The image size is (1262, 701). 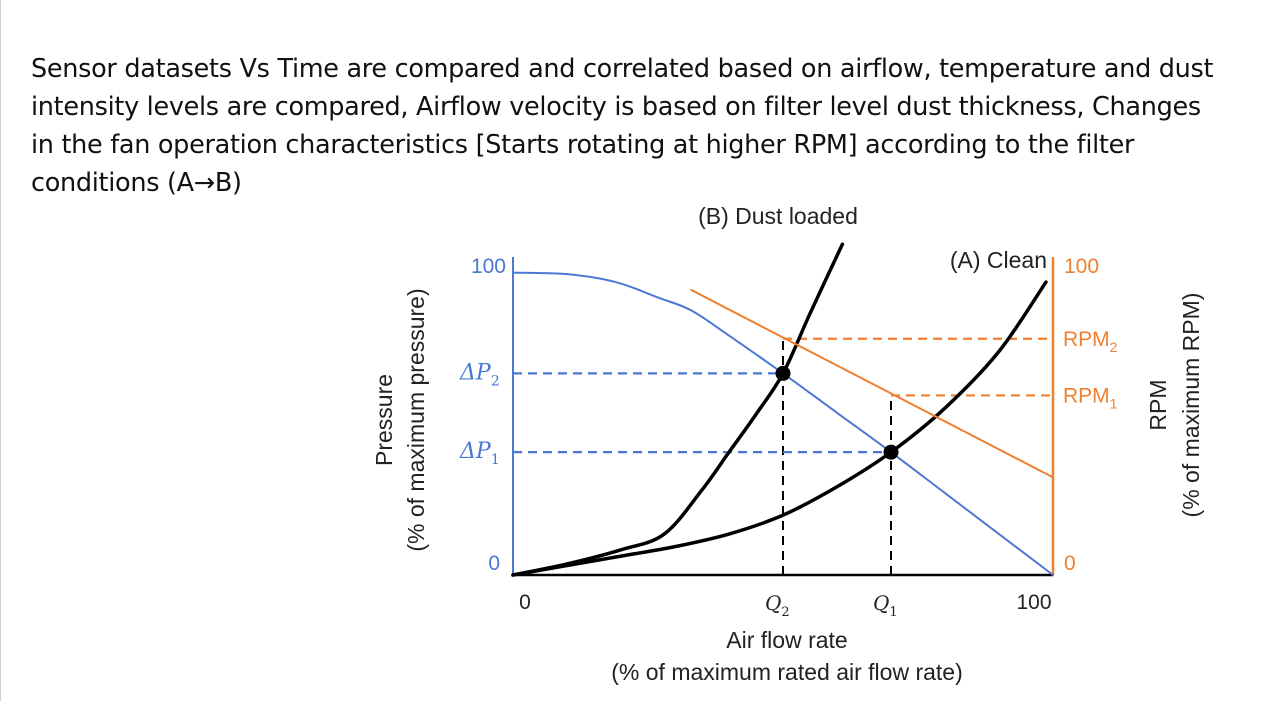 What do you see at coordinates (488, 266) in the screenshot?
I see `y-left-tick-100: 100` at bounding box center [488, 266].